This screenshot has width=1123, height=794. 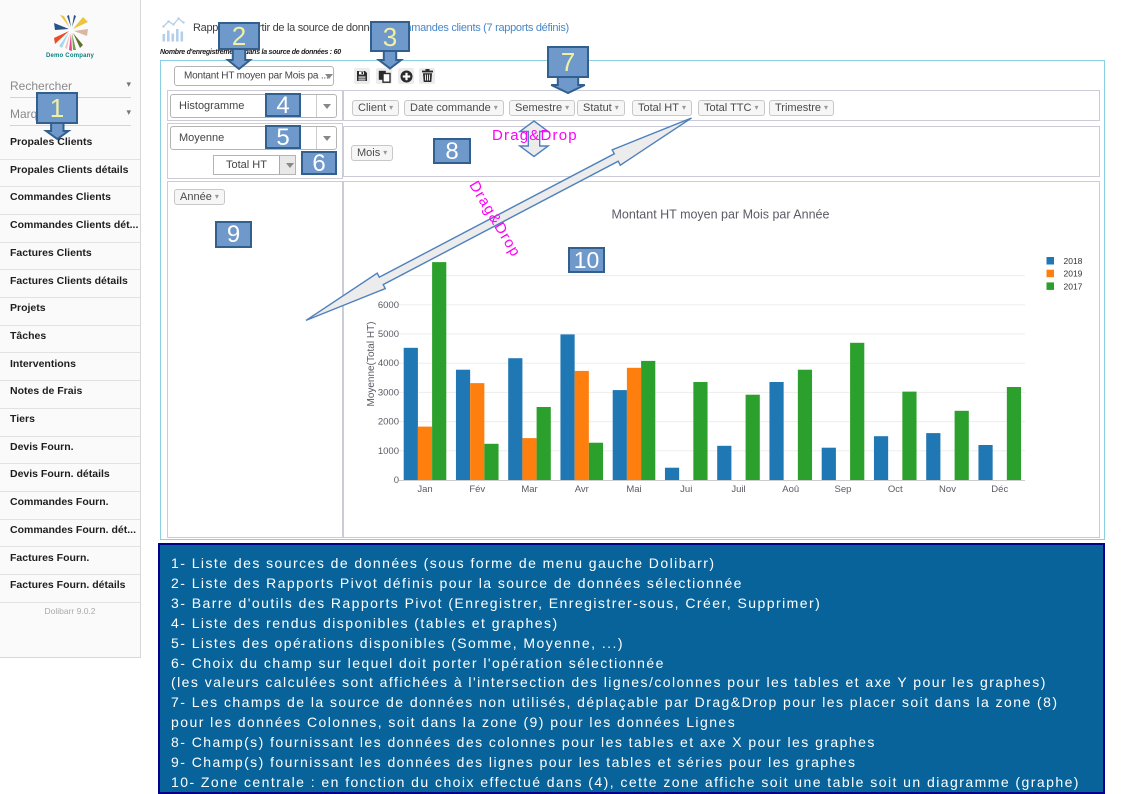 I want to click on svg-text: Sep, so click(x=843, y=489).